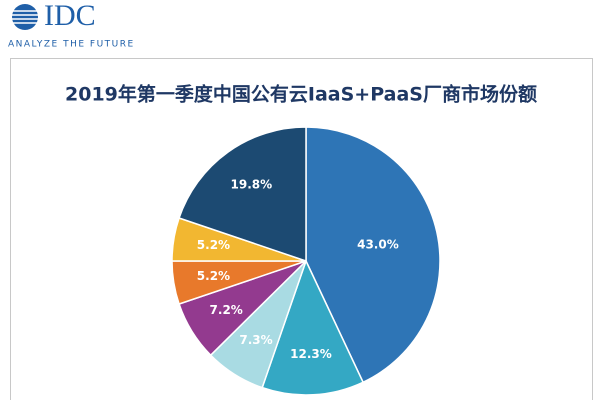 This screenshot has width=601, height=400. Describe the element at coordinates (252, 184) in the screenshot. I see `data-label: 19.8%` at that location.